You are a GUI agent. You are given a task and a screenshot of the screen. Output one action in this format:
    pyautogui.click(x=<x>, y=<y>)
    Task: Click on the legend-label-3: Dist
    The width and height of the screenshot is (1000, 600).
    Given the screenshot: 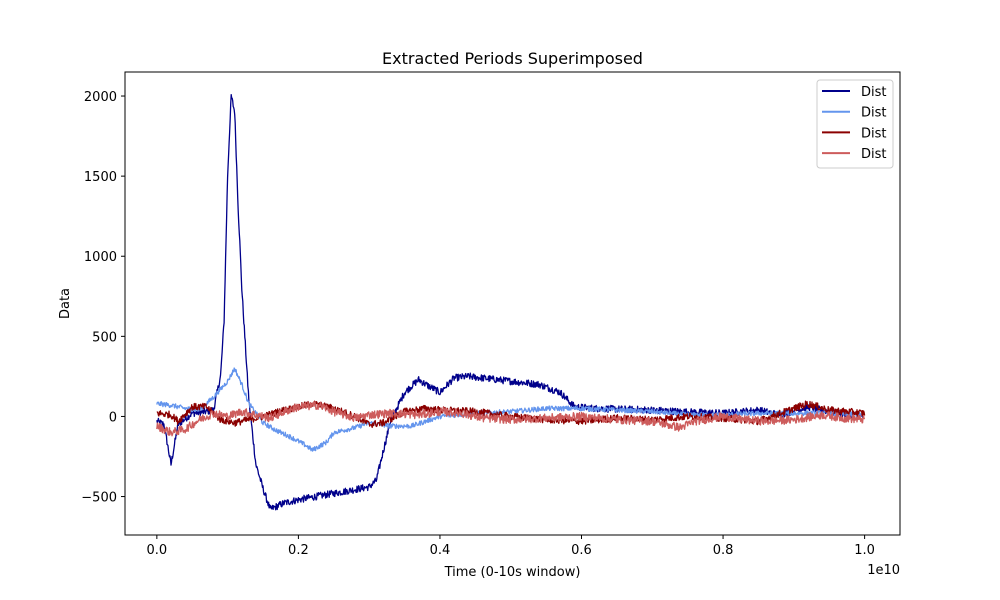 What is the action you would take?
    pyautogui.click(x=874, y=133)
    